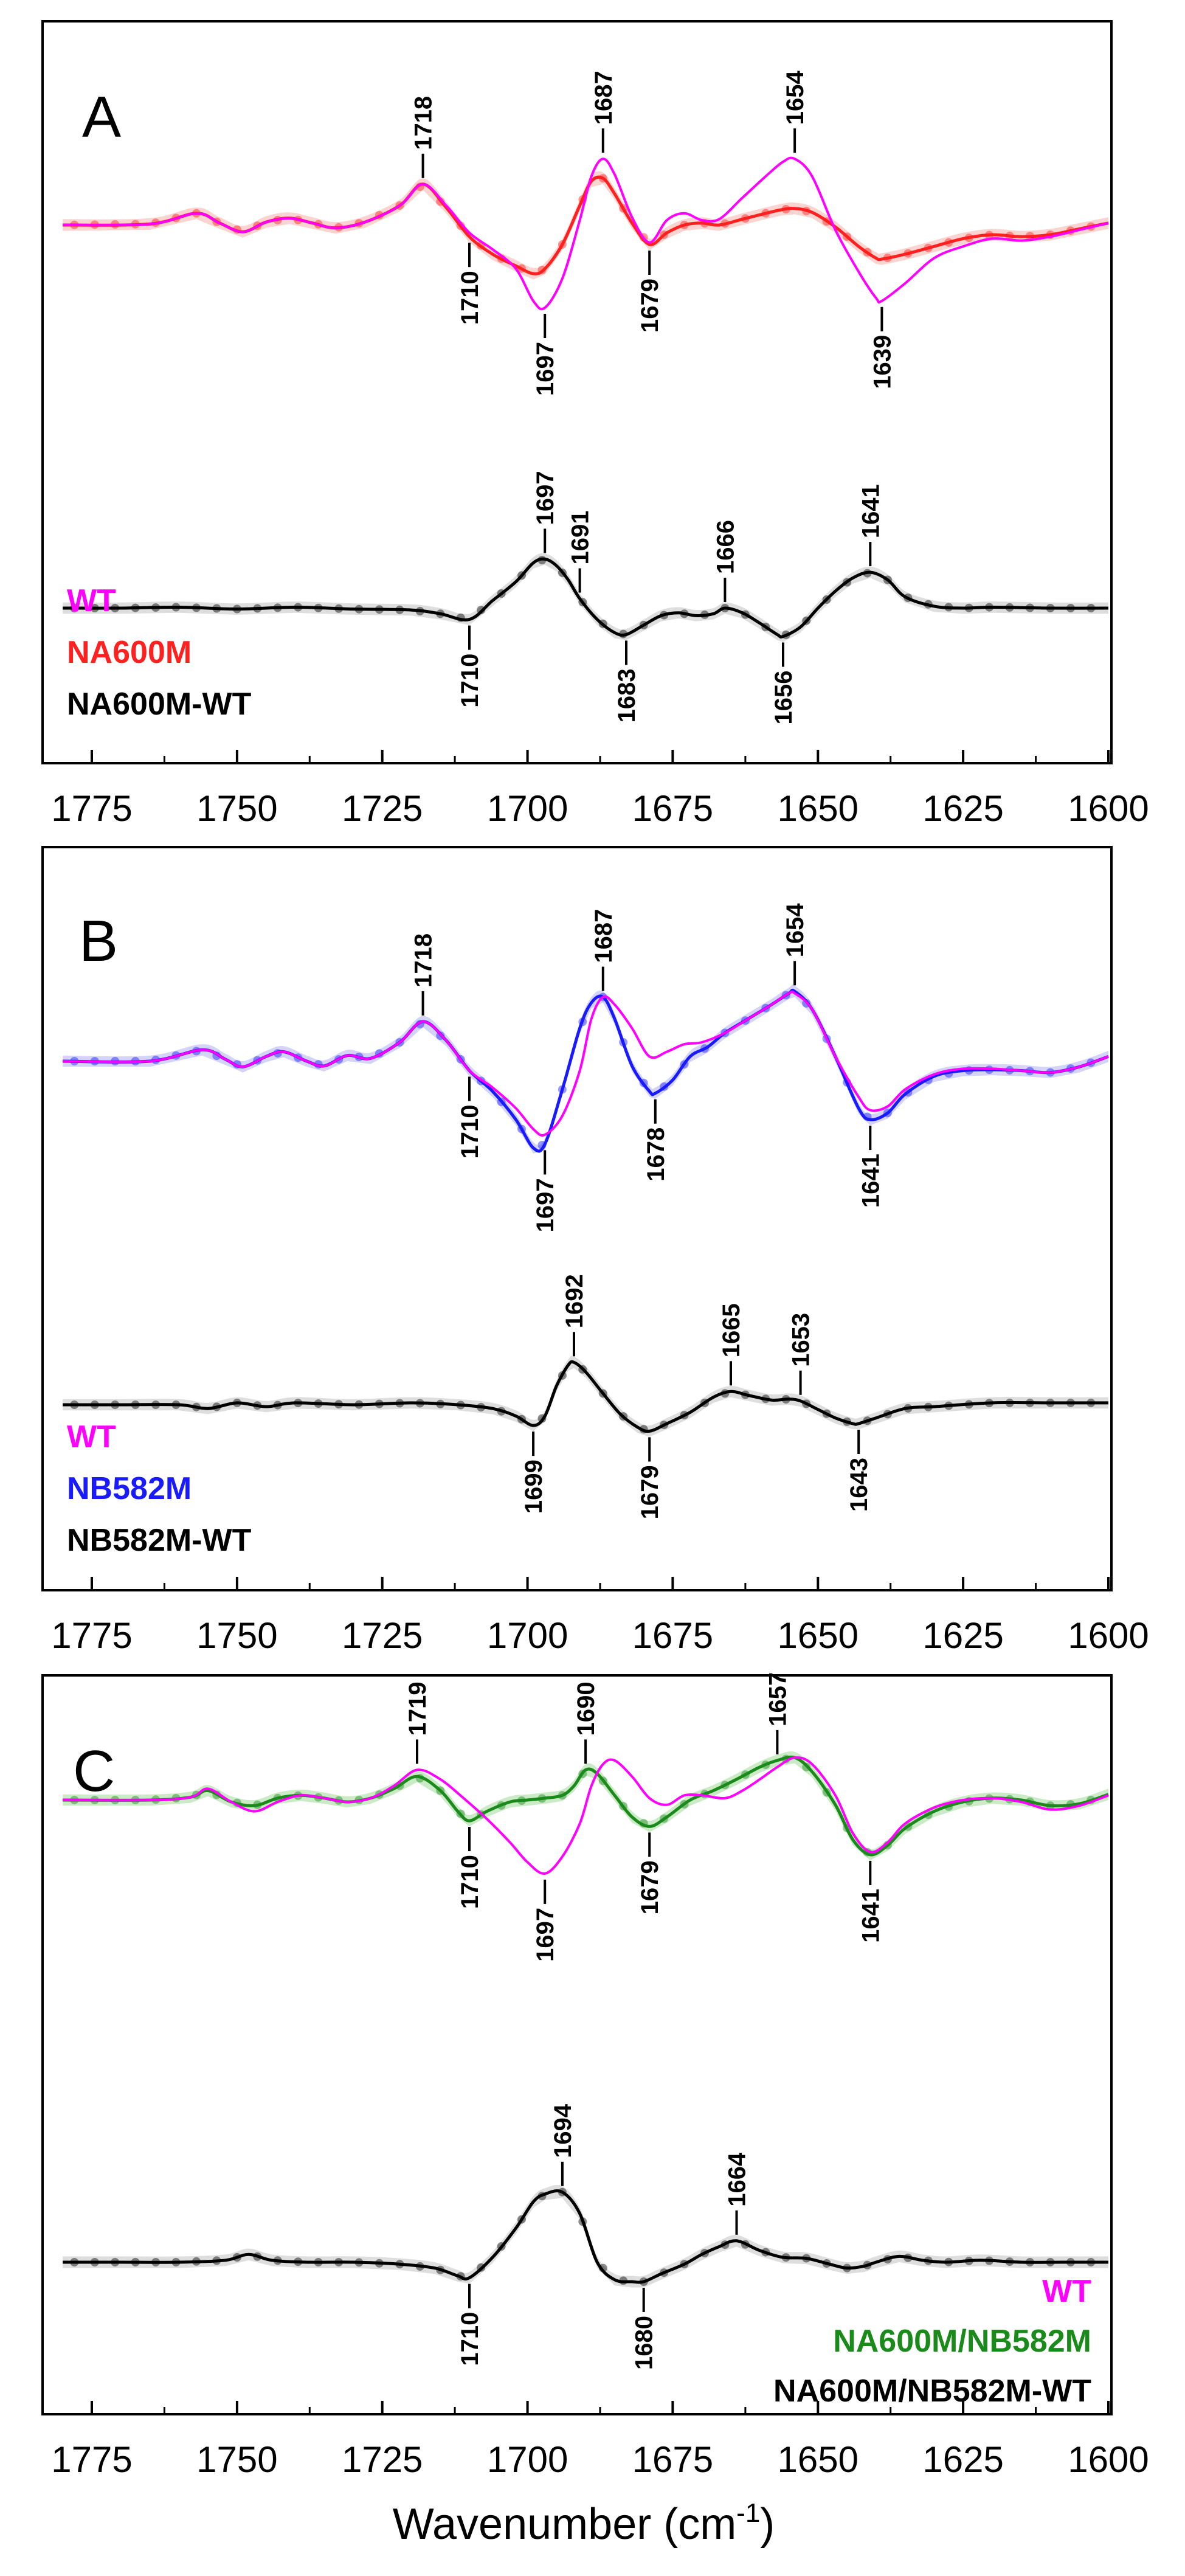 Image resolution: width=1185 pixels, height=2576 pixels. Describe the element at coordinates (470, 2339) in the screenshot. I see `peak-label-1710: 1710` at that location.